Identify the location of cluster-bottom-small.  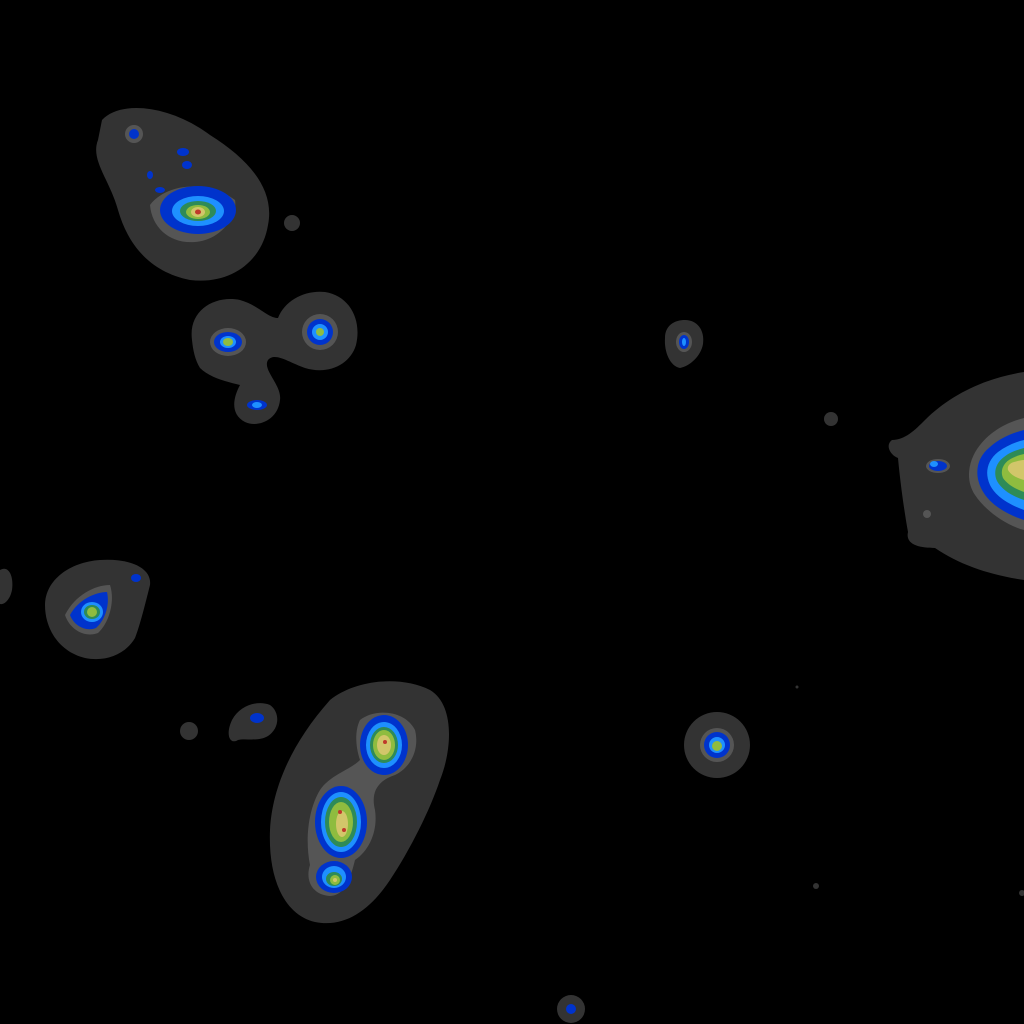
(571, 1009).